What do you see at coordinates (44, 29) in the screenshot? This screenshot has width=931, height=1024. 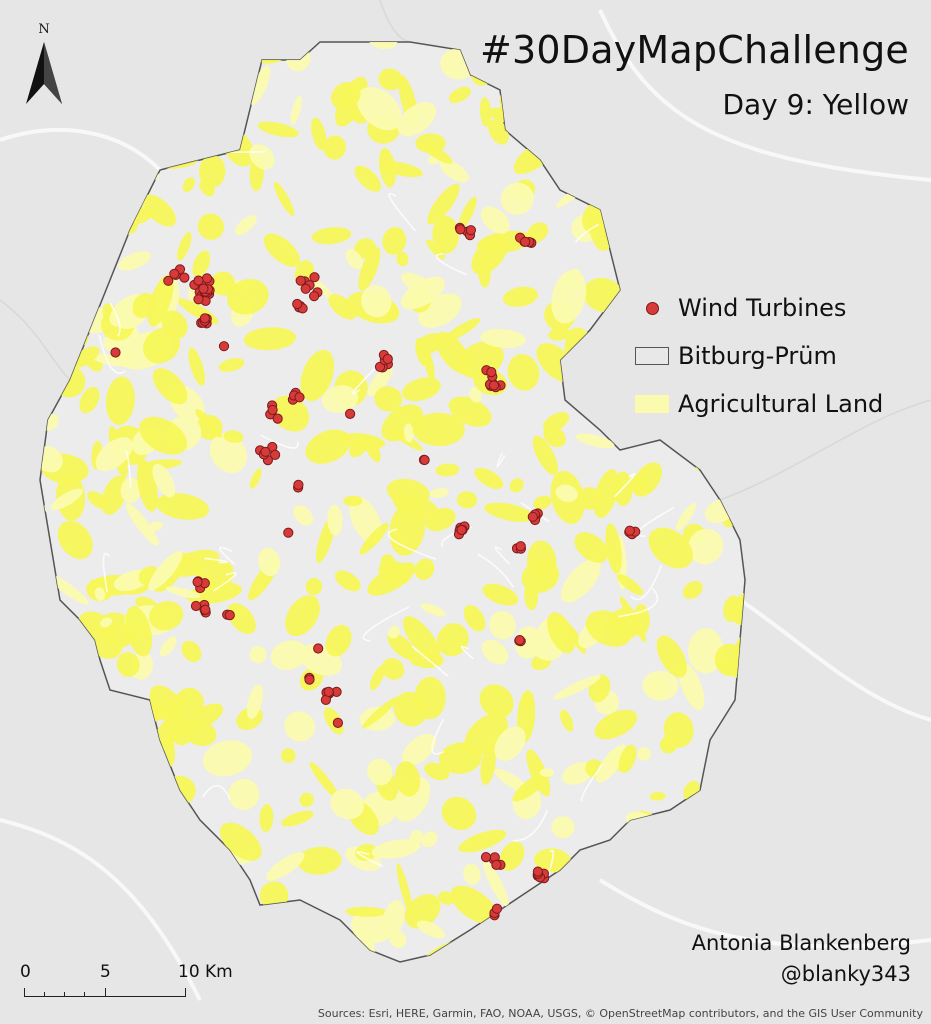 I see `north-label: N` at bounding box center [44, 29].